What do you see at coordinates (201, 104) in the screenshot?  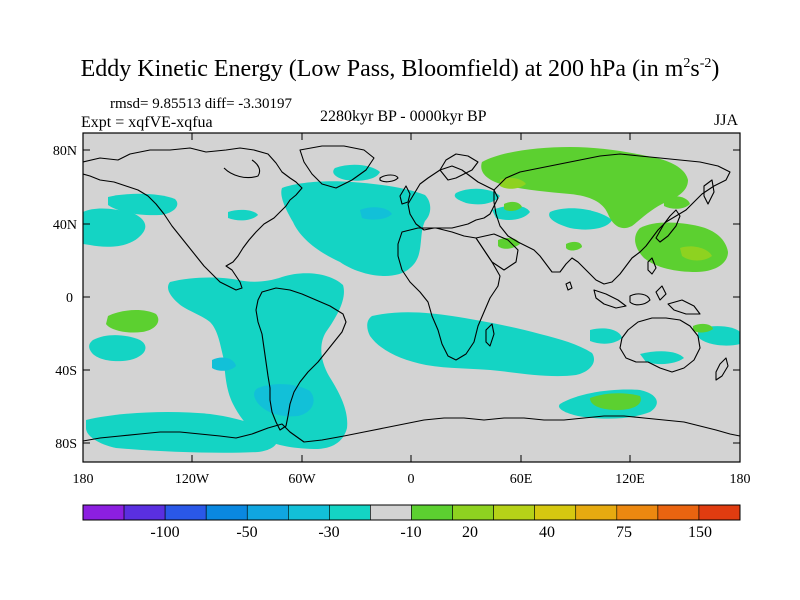 I see `rmsd-diff-text: rmsd= 9.85513 diff= -3.30197` at bounding box center [201, 104].